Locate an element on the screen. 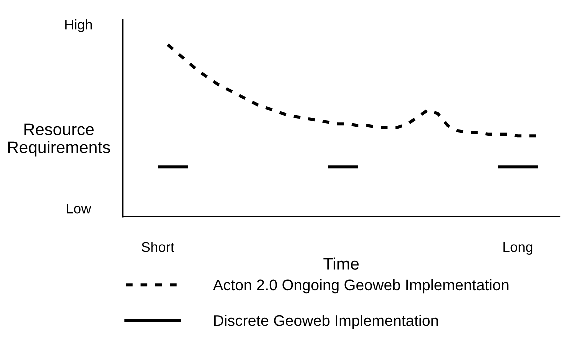 This screenshot has width=562, height=343. x-axis-title: Time is located at coordinates (341, 264).